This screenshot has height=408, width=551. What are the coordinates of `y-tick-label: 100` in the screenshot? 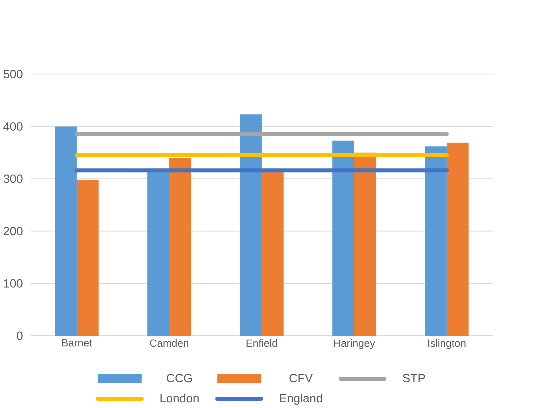 It's located at (13, 283).